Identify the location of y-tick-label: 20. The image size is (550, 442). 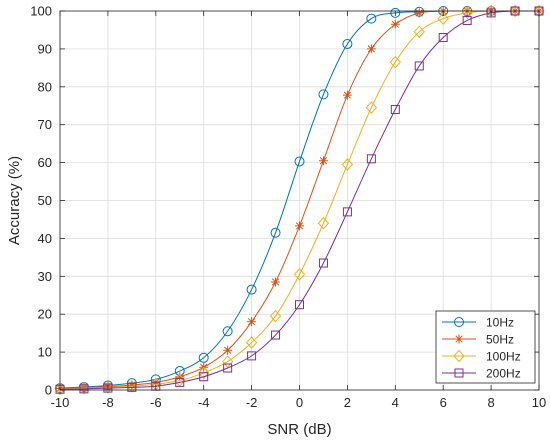
(45, 314).